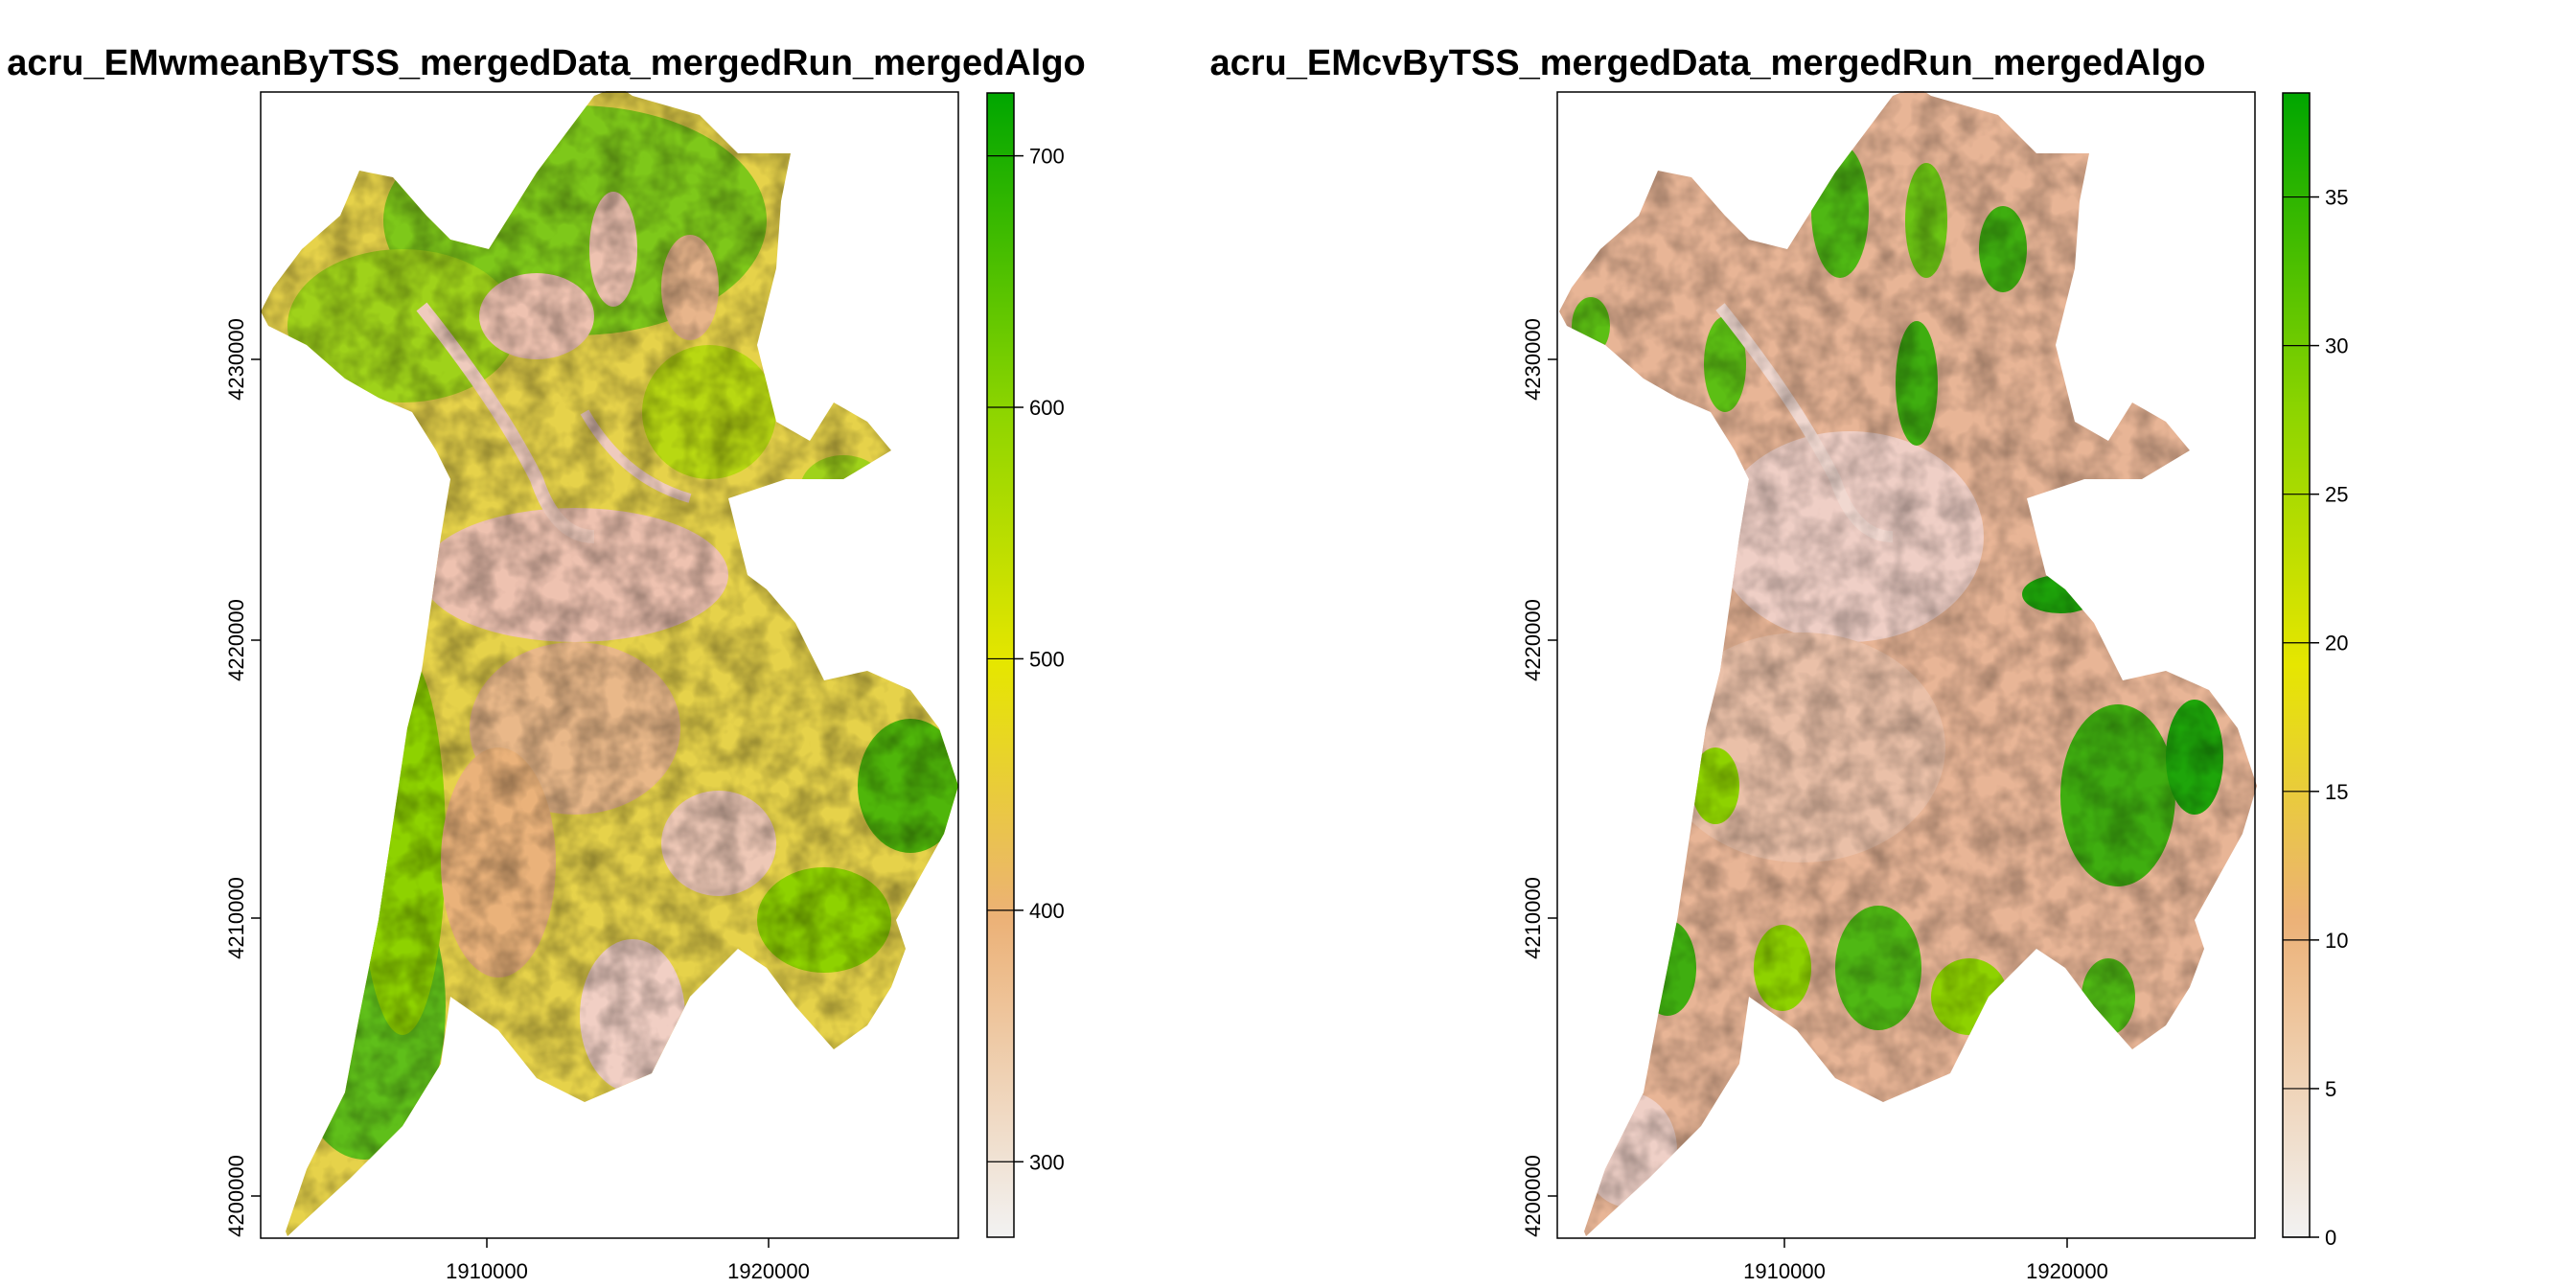 The image size is (2576, 1288). I want to click on color-legend: 0 5 10 15 20 25 30 35, so click(2315, 671).